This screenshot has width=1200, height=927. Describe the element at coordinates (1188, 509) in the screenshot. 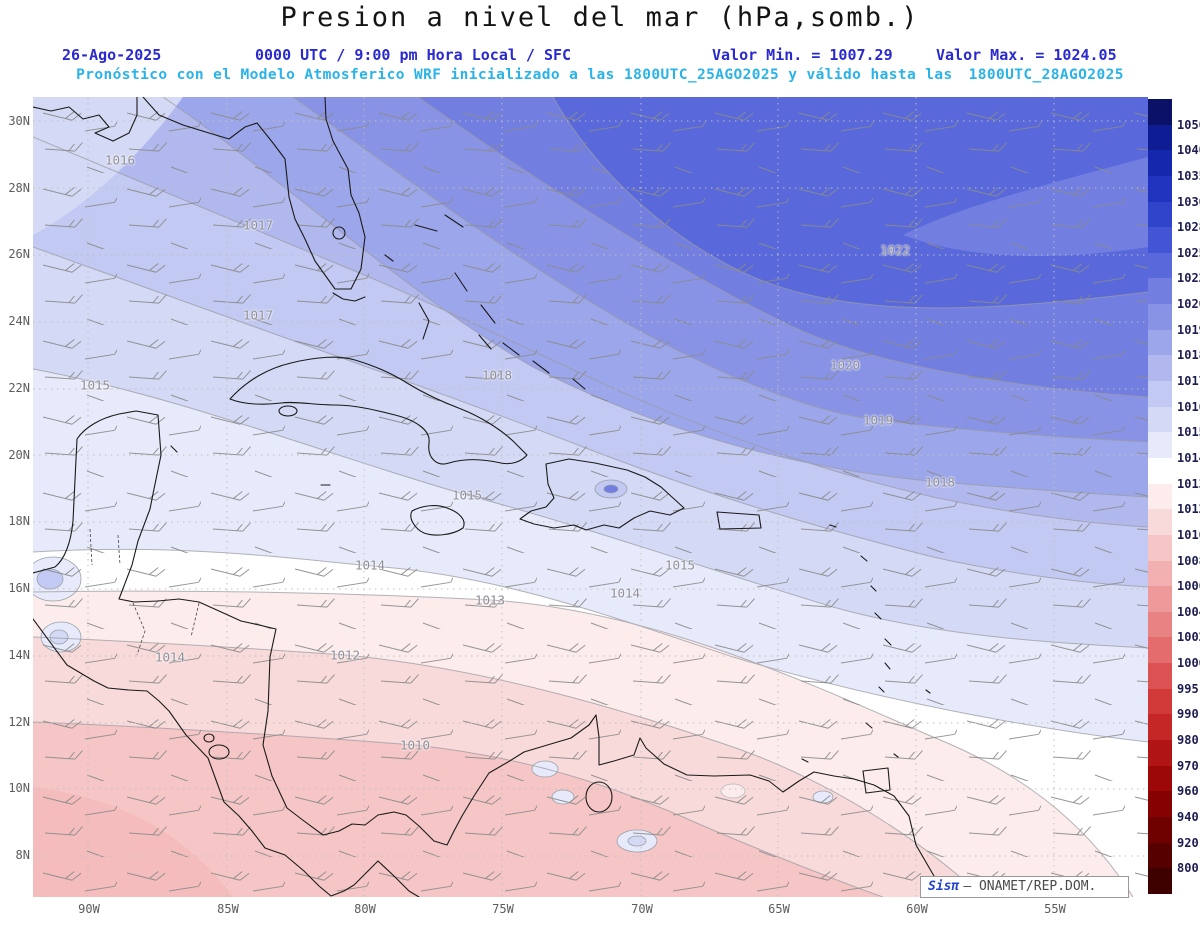

I see `colorbar-tick-label: 1012` at that location.